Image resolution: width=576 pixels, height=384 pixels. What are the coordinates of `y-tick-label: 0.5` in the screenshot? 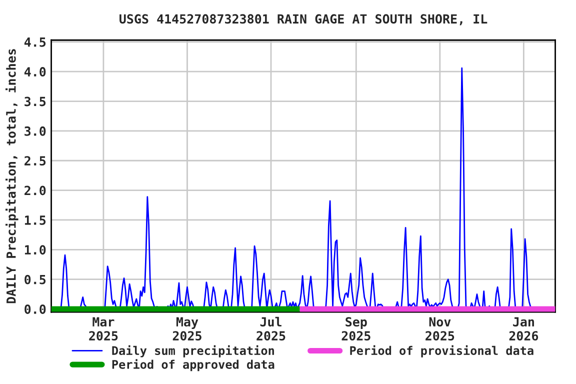 It's located at (35, 279).